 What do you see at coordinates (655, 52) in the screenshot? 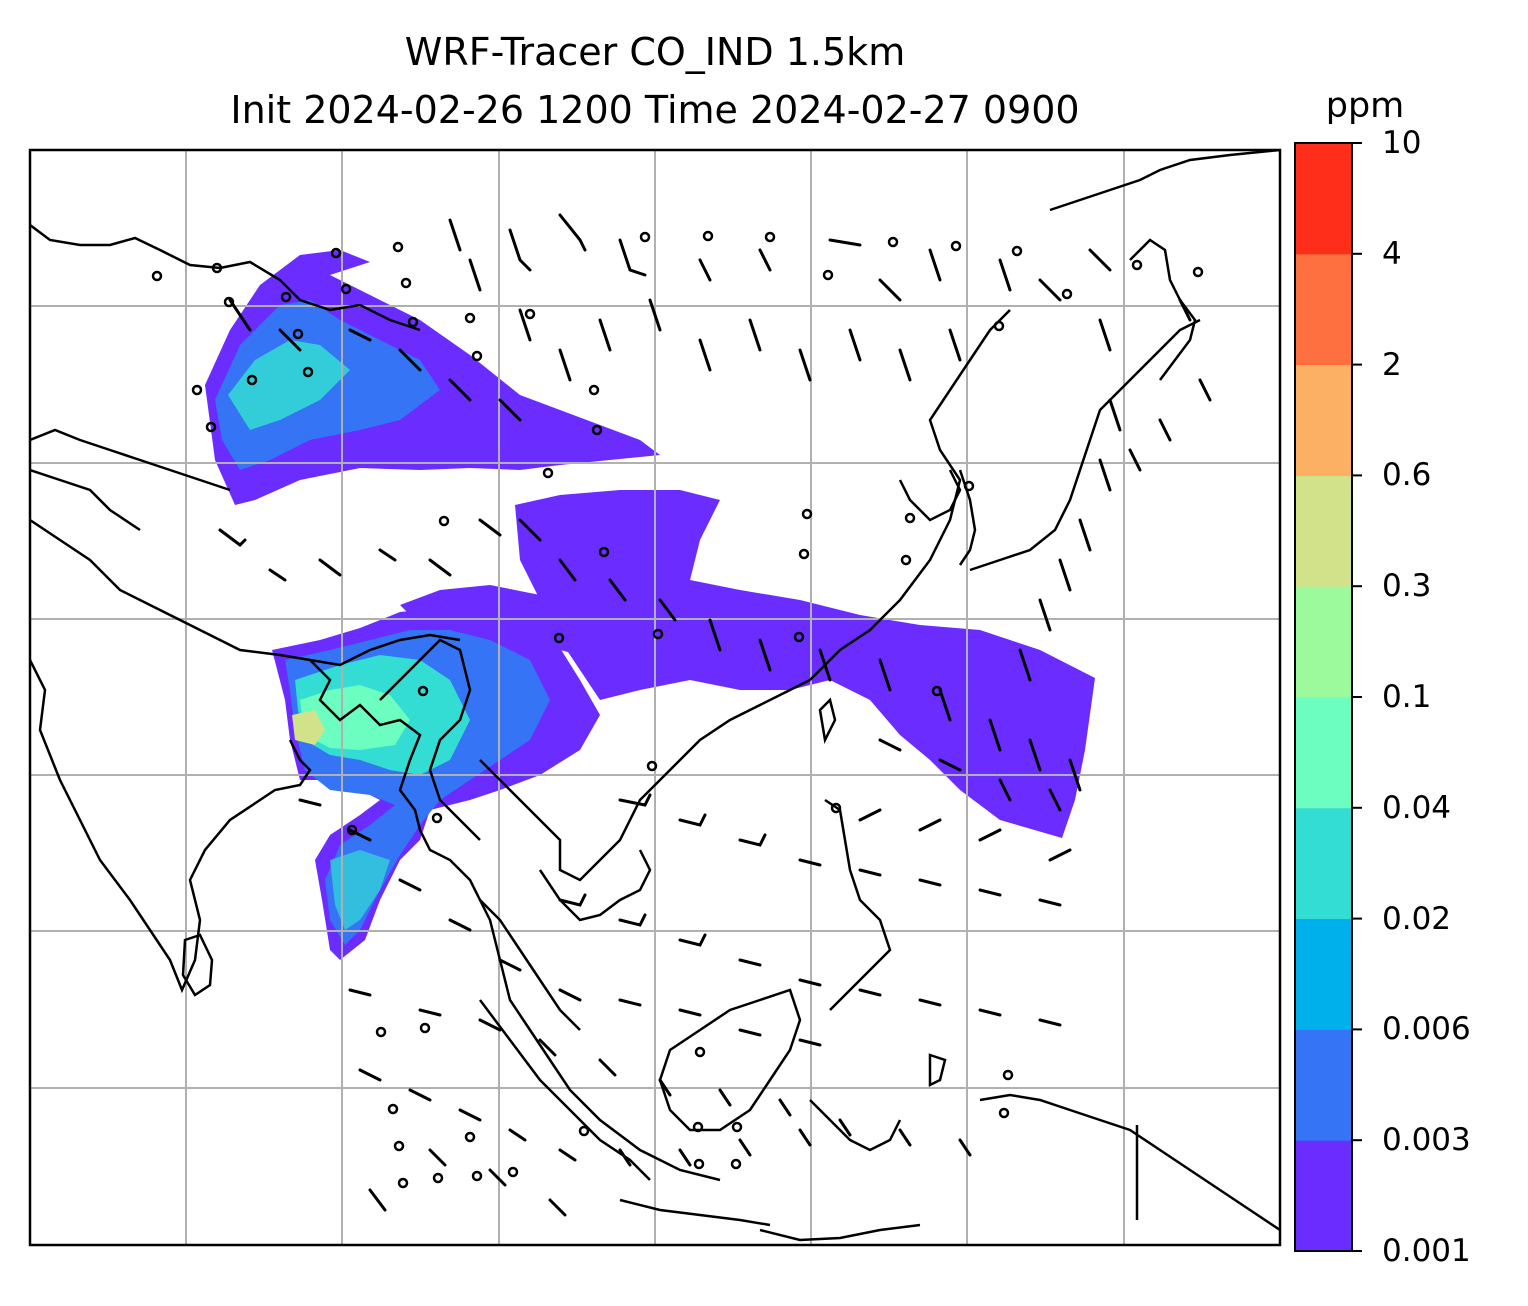
I see `map-title: WRF-Tracer CO_IND 1.5km` at bounding box center [655, 52].